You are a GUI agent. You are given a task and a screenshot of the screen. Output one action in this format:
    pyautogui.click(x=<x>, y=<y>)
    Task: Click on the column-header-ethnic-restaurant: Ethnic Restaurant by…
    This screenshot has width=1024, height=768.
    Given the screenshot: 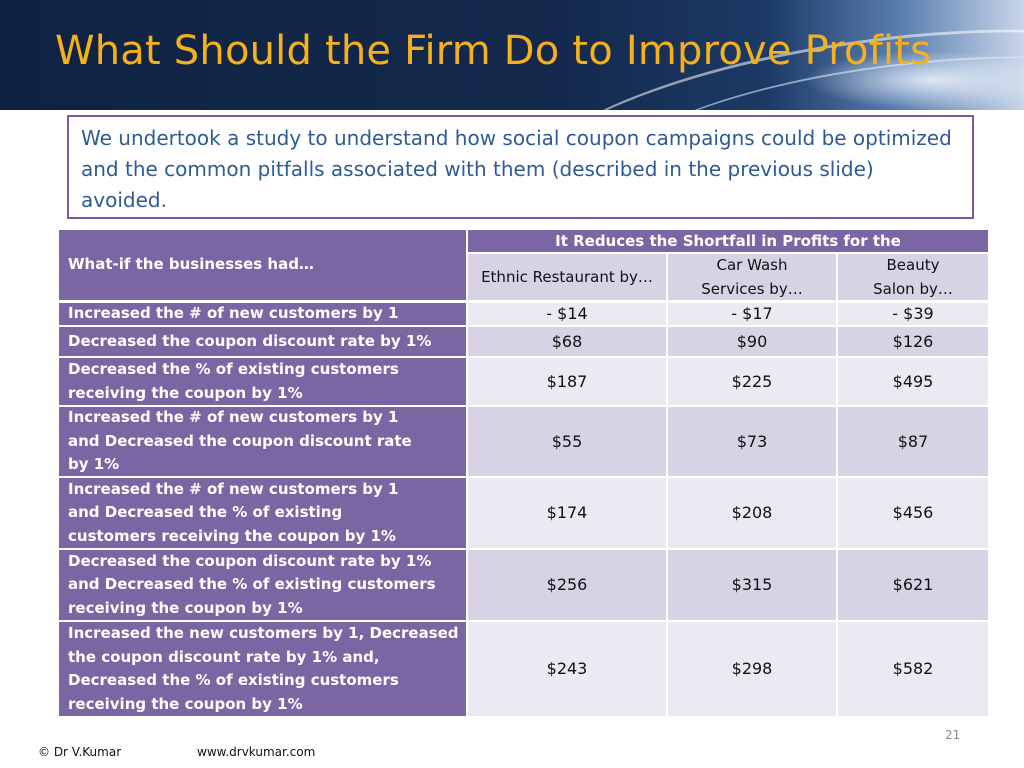 What is the action you would take?
    pyautogui.click(x=567, y=277)
    